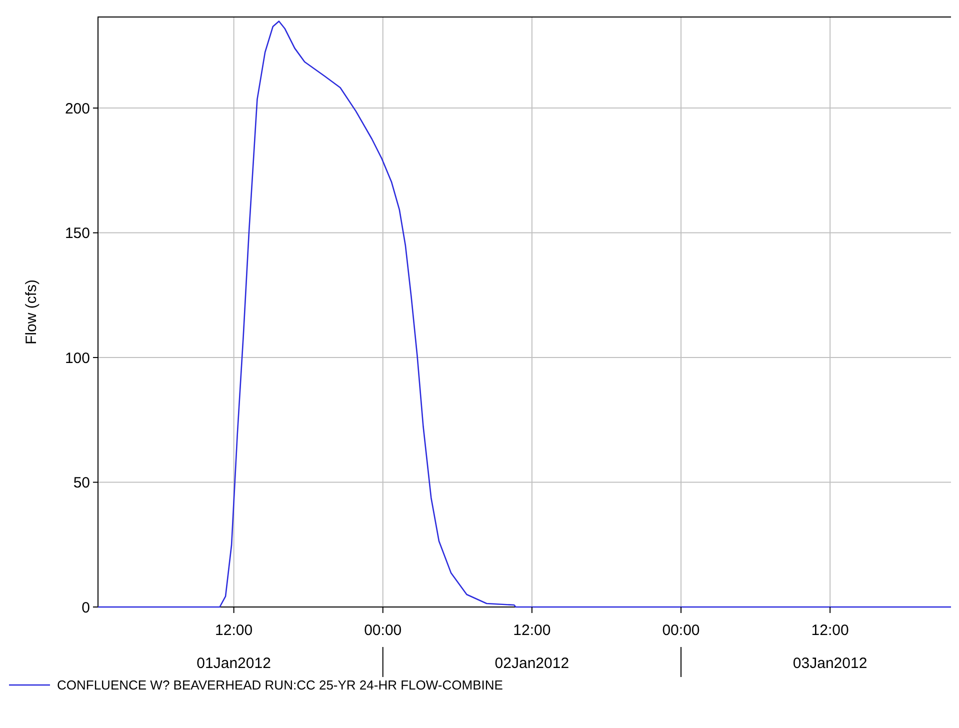 Image resolution: width=959 pixels, height=728 pixels. I want to click on legend-label: CONFLUENCE W? BEAVERHEAD RUN:CC 25-YR 24-HR FLOW-COMBINE, so click(280, 685).